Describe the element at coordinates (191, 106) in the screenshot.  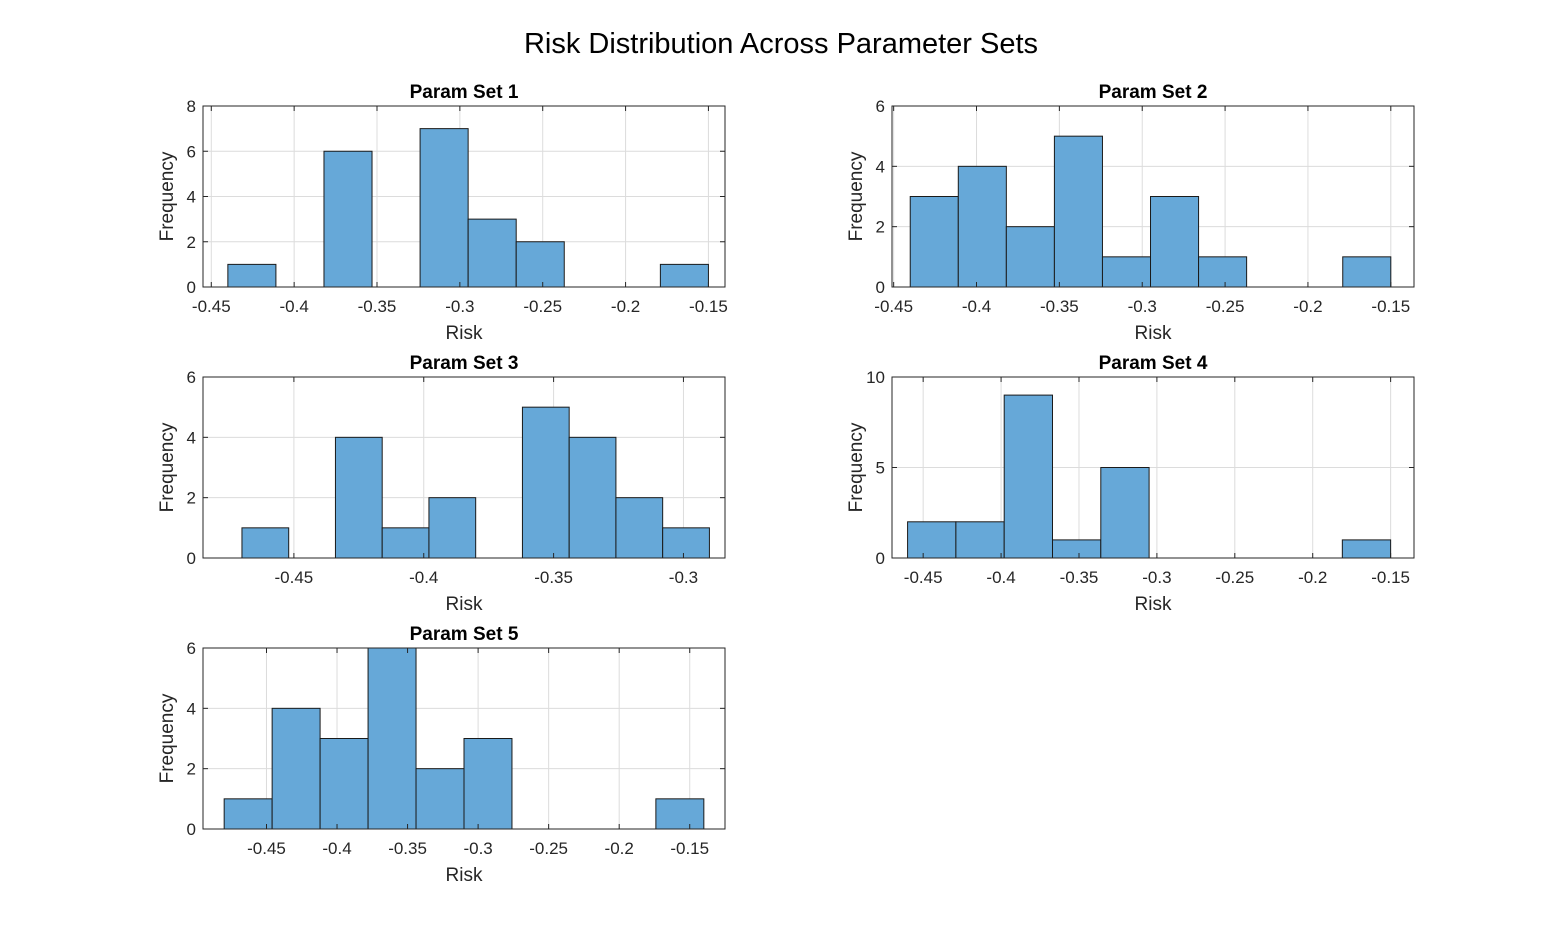
I see `y-tick-label: 8` at that location.